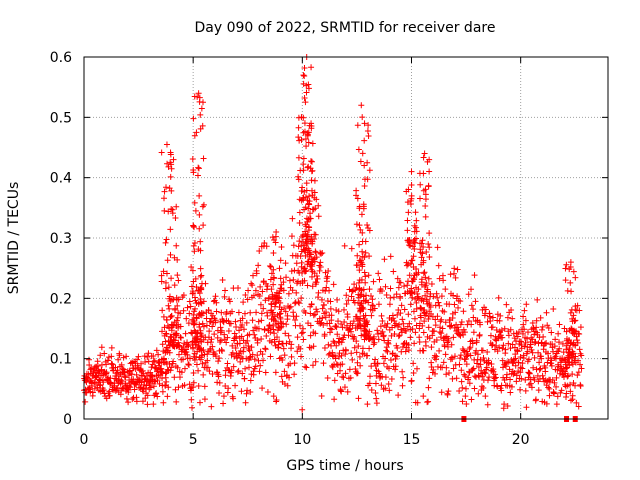 The width and height of the screenshot is (640, 480). What do you see at coordinates (344, 466) in the screenshot?
I see `x-axis-label: GPS time / hours` at bounding box center [344, 466].